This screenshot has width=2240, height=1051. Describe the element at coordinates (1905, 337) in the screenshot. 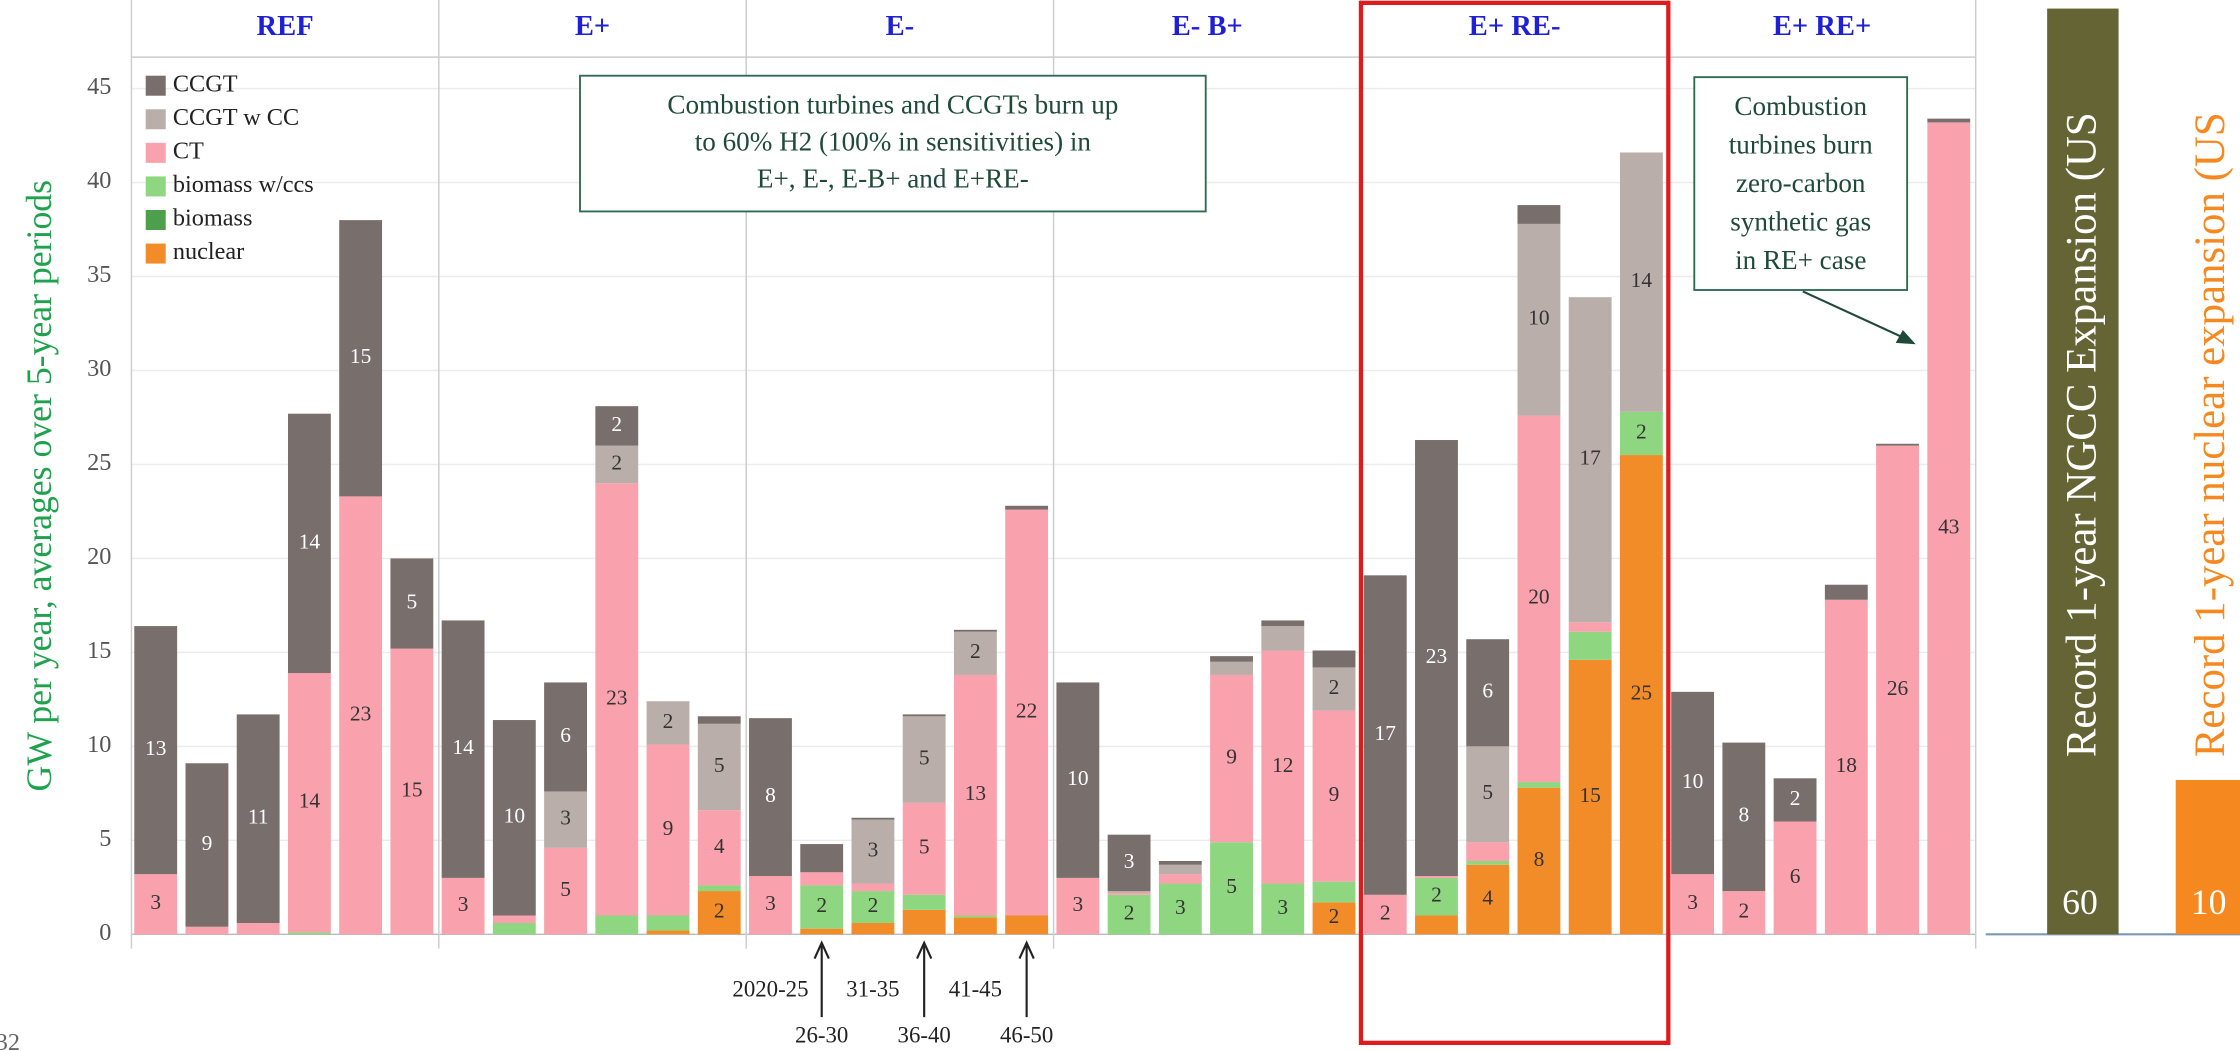

I see `annotation-arrowhead` at that location.